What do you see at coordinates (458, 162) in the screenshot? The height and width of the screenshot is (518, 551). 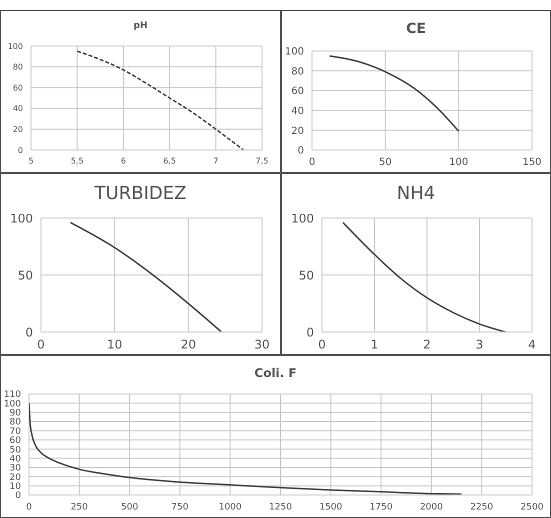 I see `x-tick-label: 100` at bounding box center [458, 162].